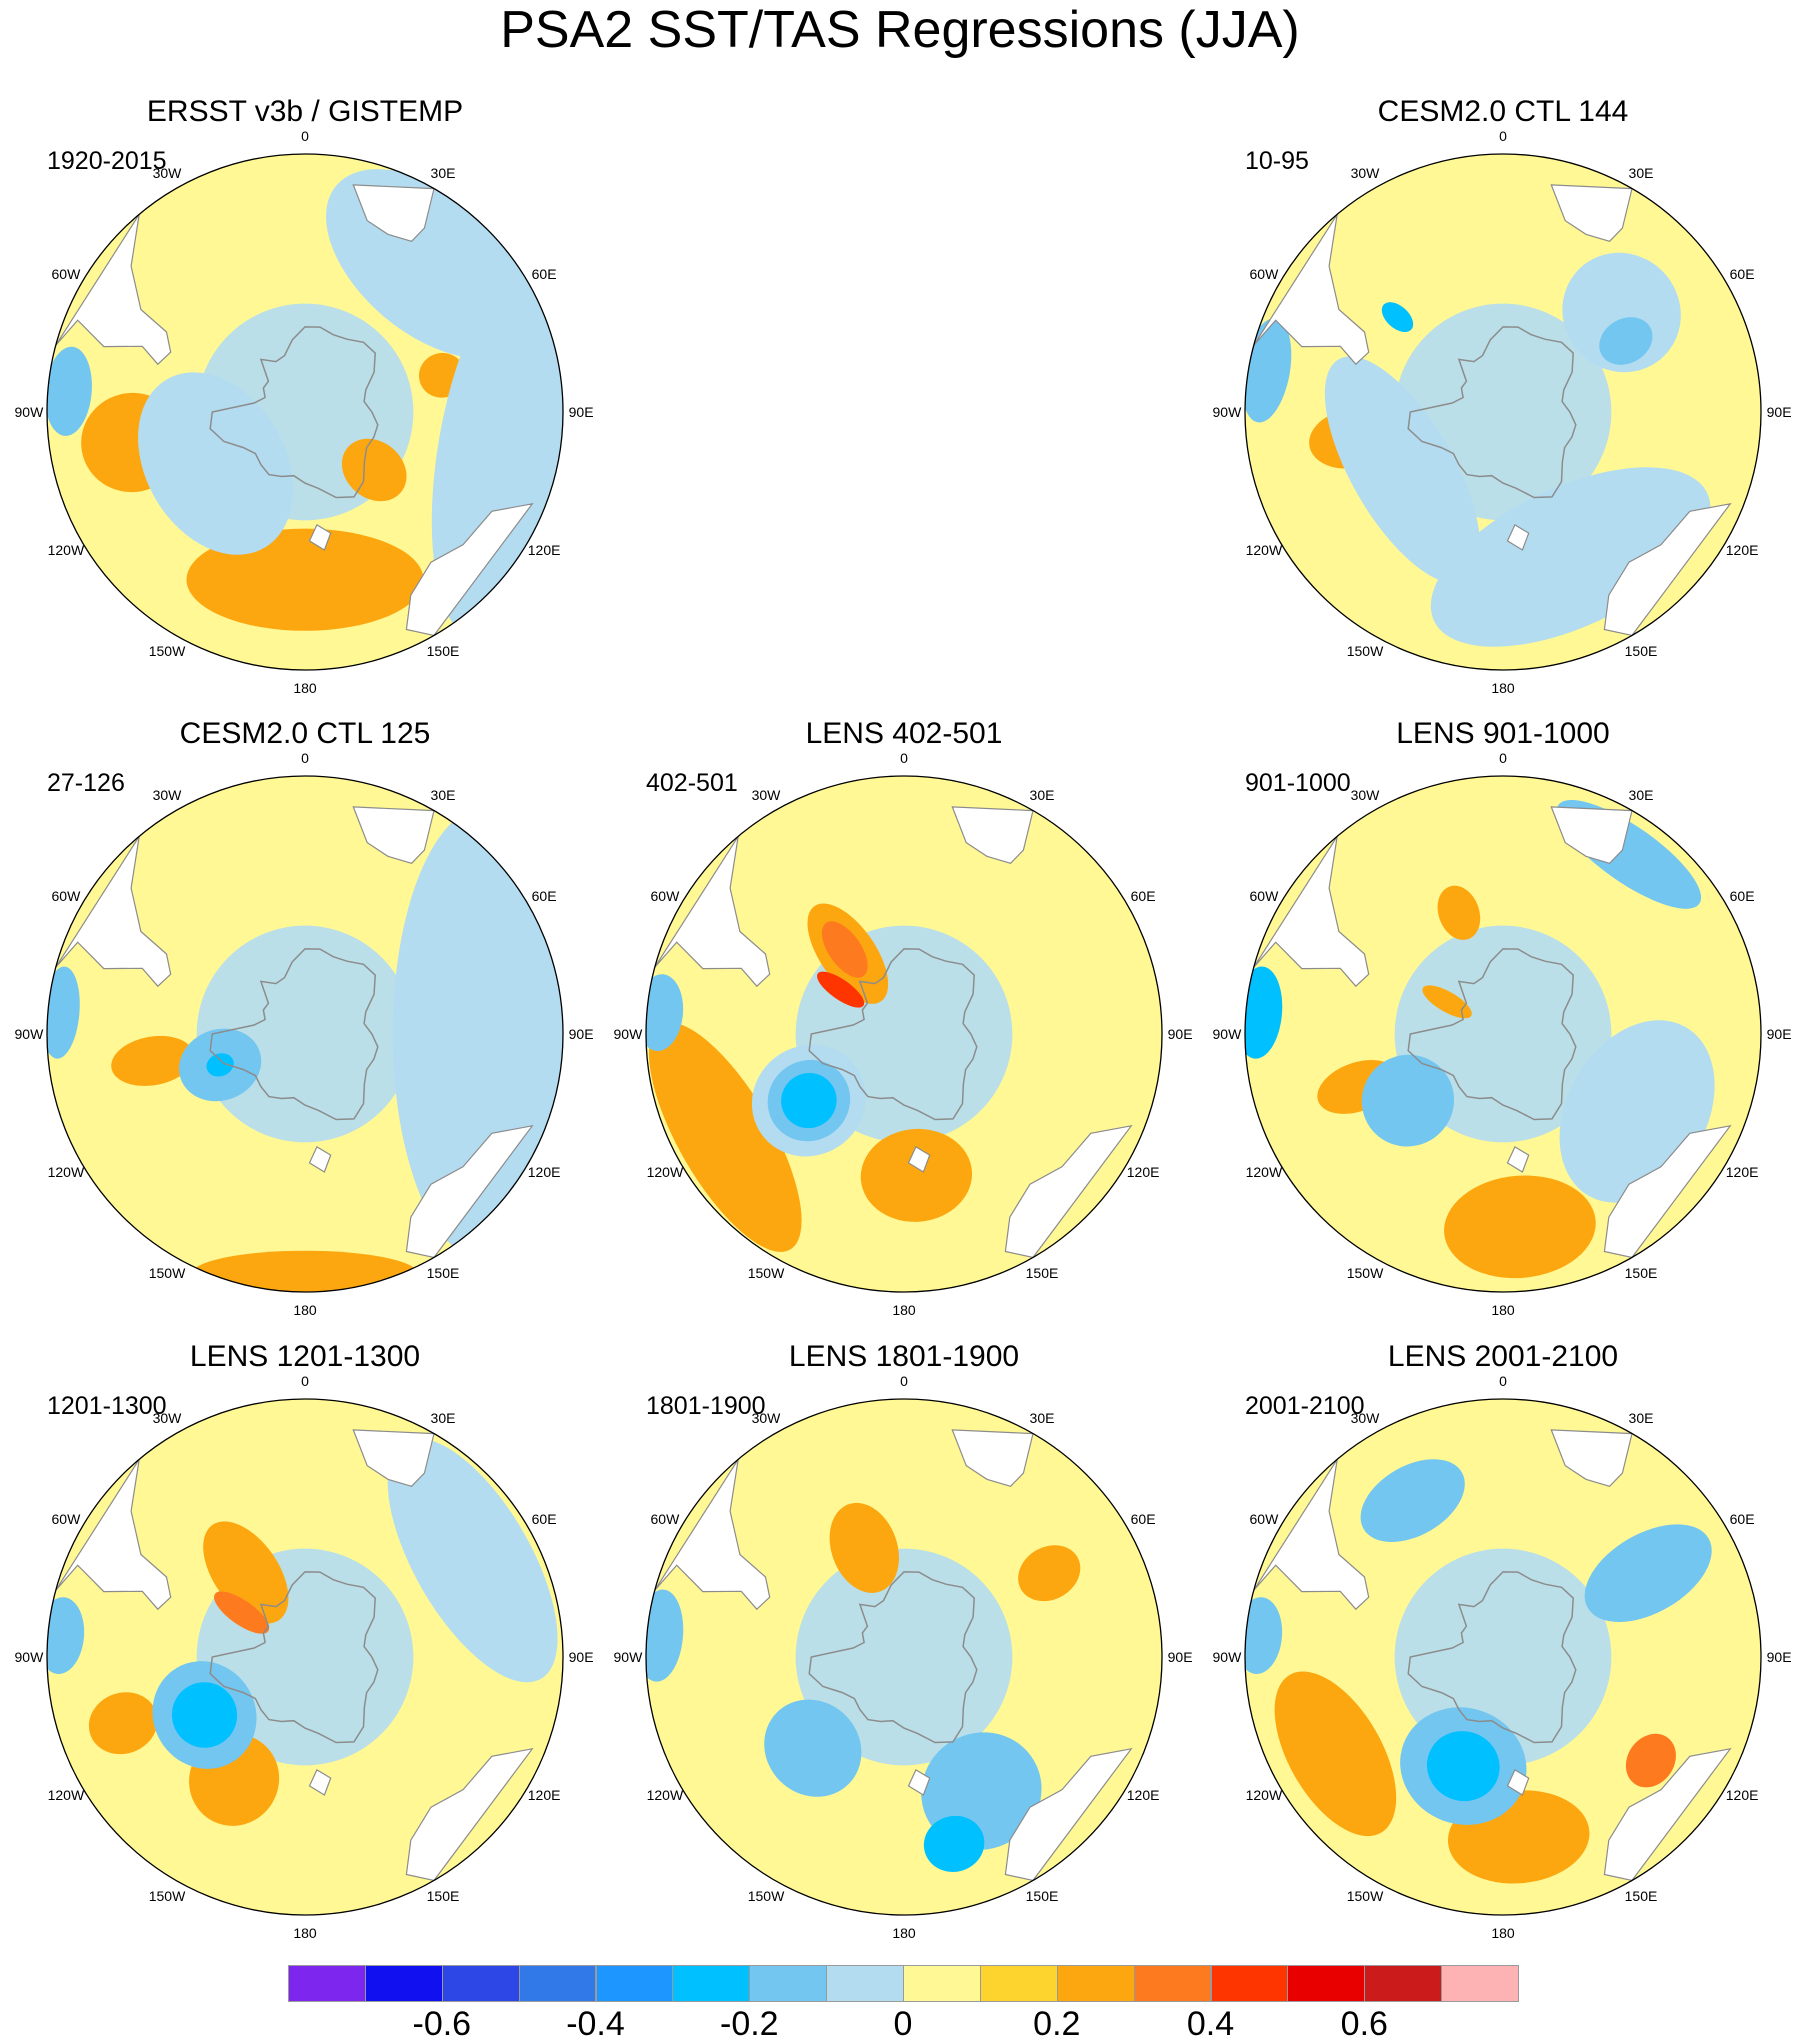 Image resolution: width=1800 pixels, height=2043 pixels. Describe the element at coordinates (1143, 1519) in the screenshot. I see `longitude-label: 60E` at that location.